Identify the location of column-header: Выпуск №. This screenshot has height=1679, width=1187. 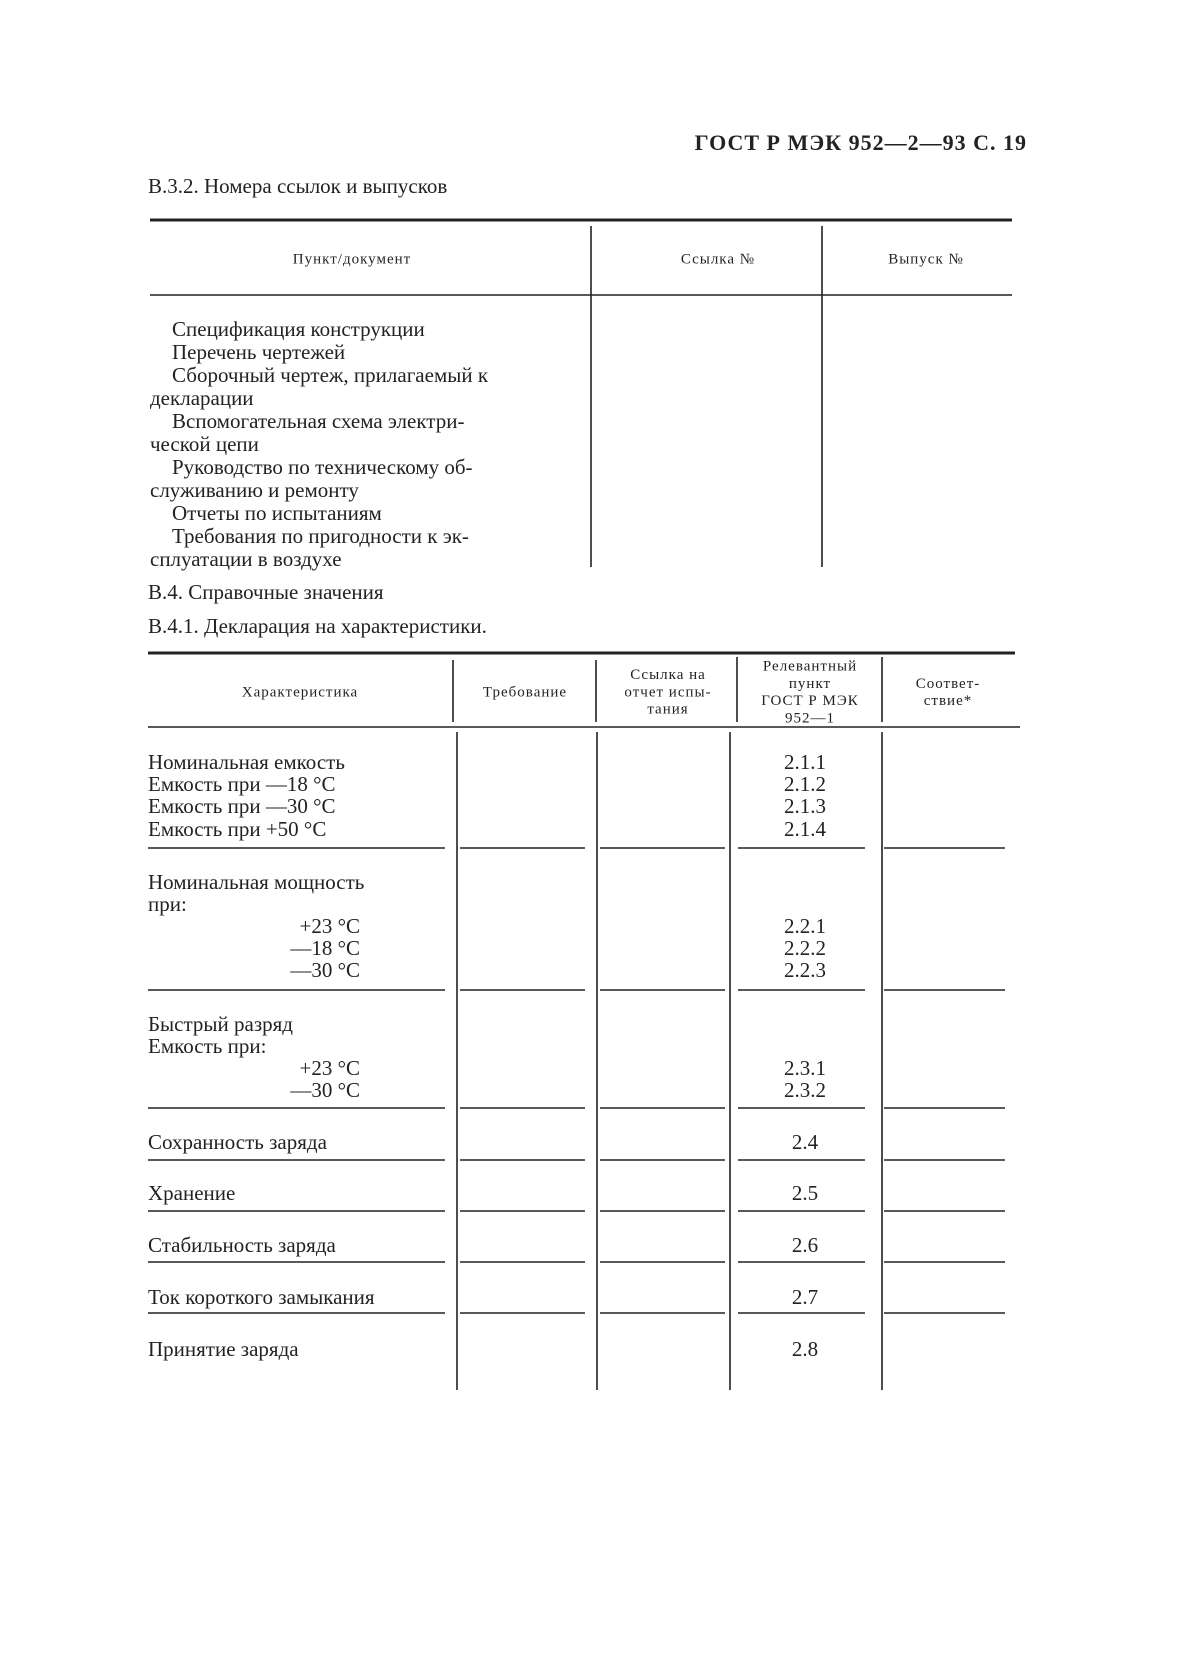
(926, 259).